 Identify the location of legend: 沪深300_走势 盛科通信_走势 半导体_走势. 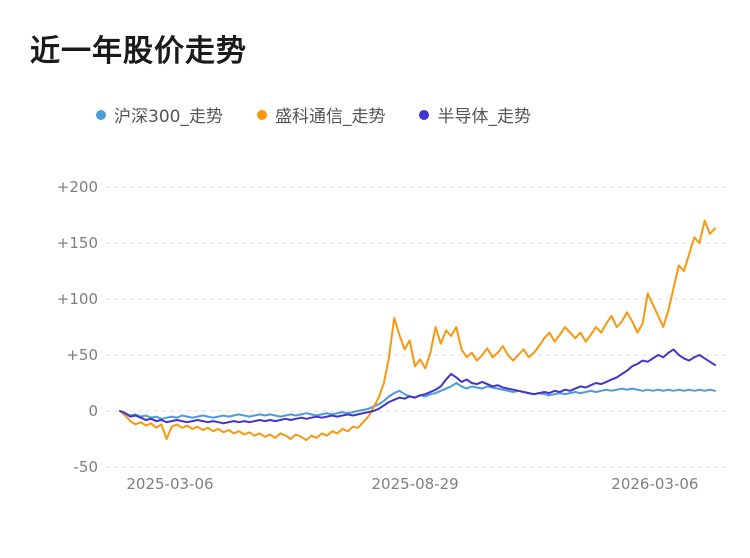
(423, 114).